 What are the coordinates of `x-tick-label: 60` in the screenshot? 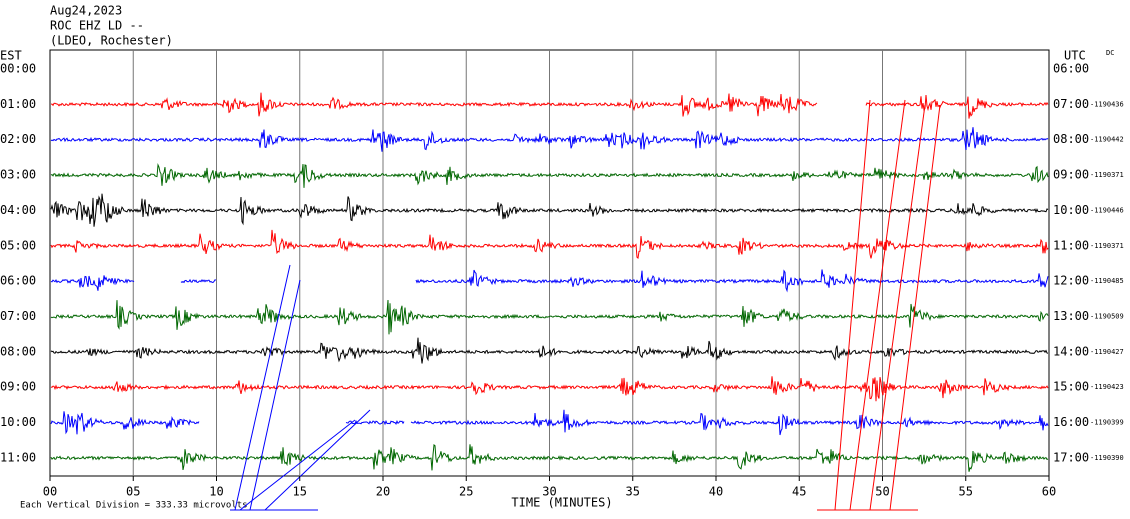 It's located at (1049, 492).